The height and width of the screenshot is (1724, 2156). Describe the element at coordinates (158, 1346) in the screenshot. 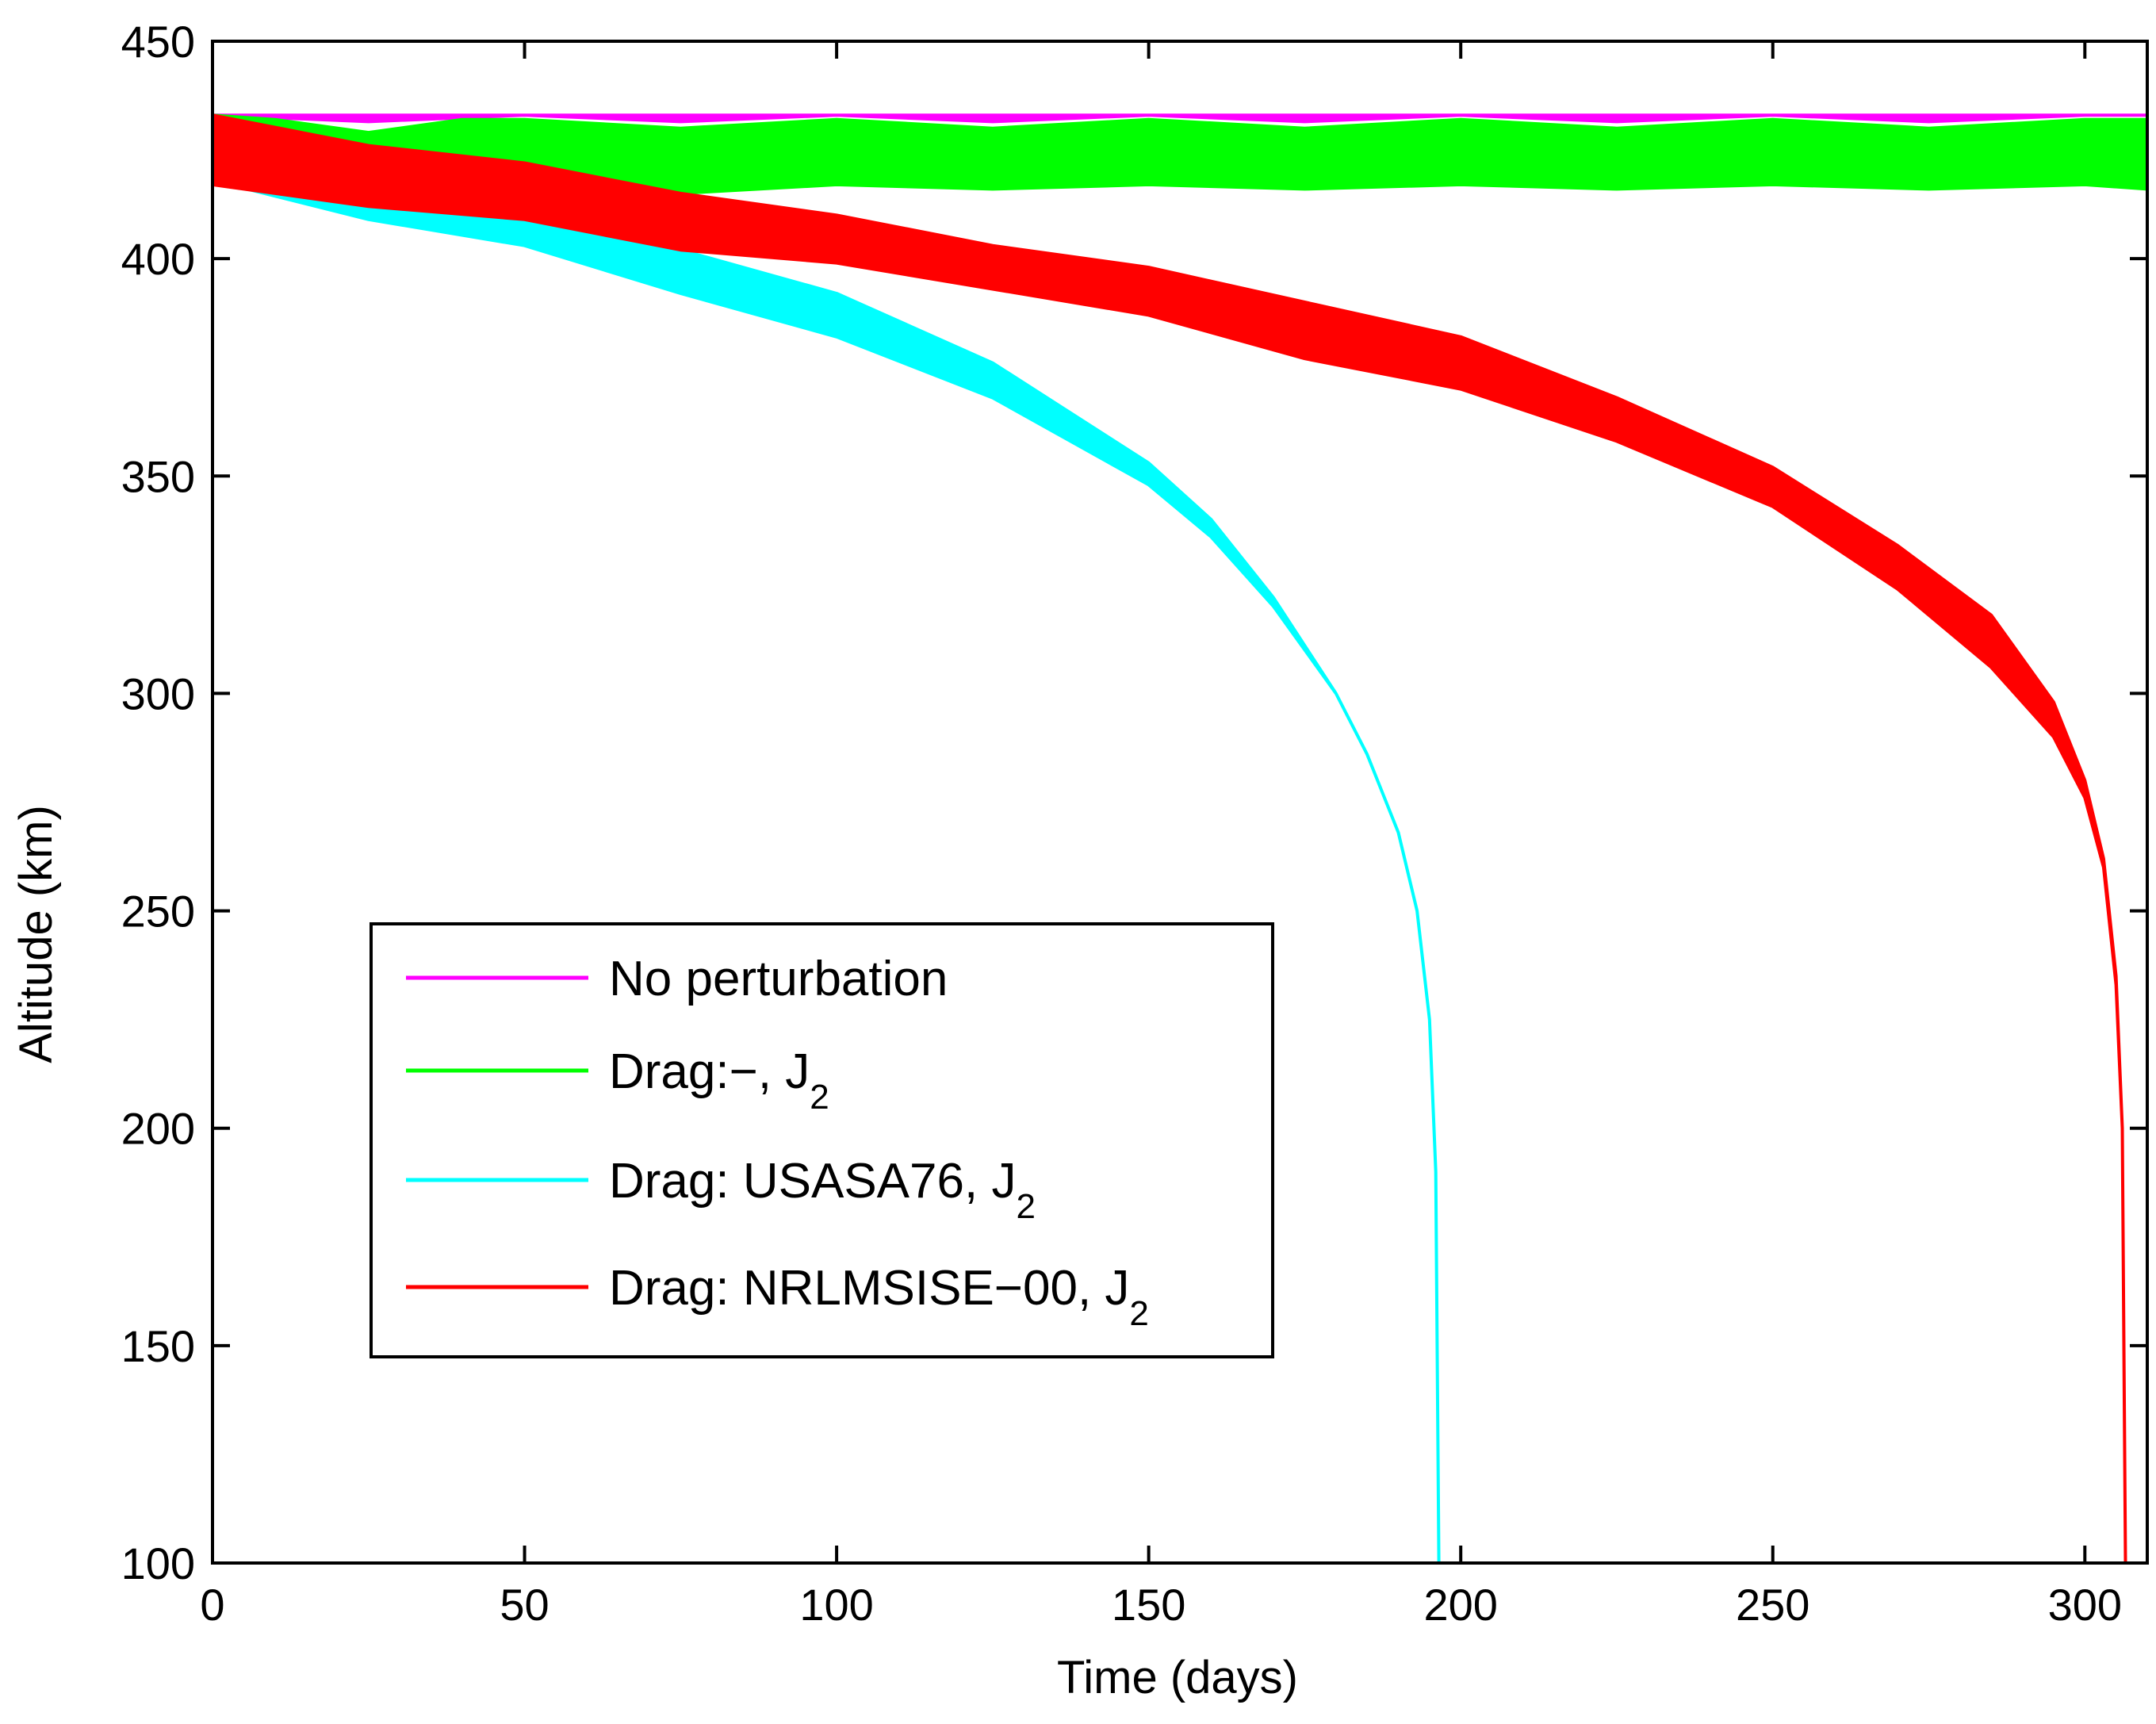

I see `y-tick-label-1: 150` at that location.